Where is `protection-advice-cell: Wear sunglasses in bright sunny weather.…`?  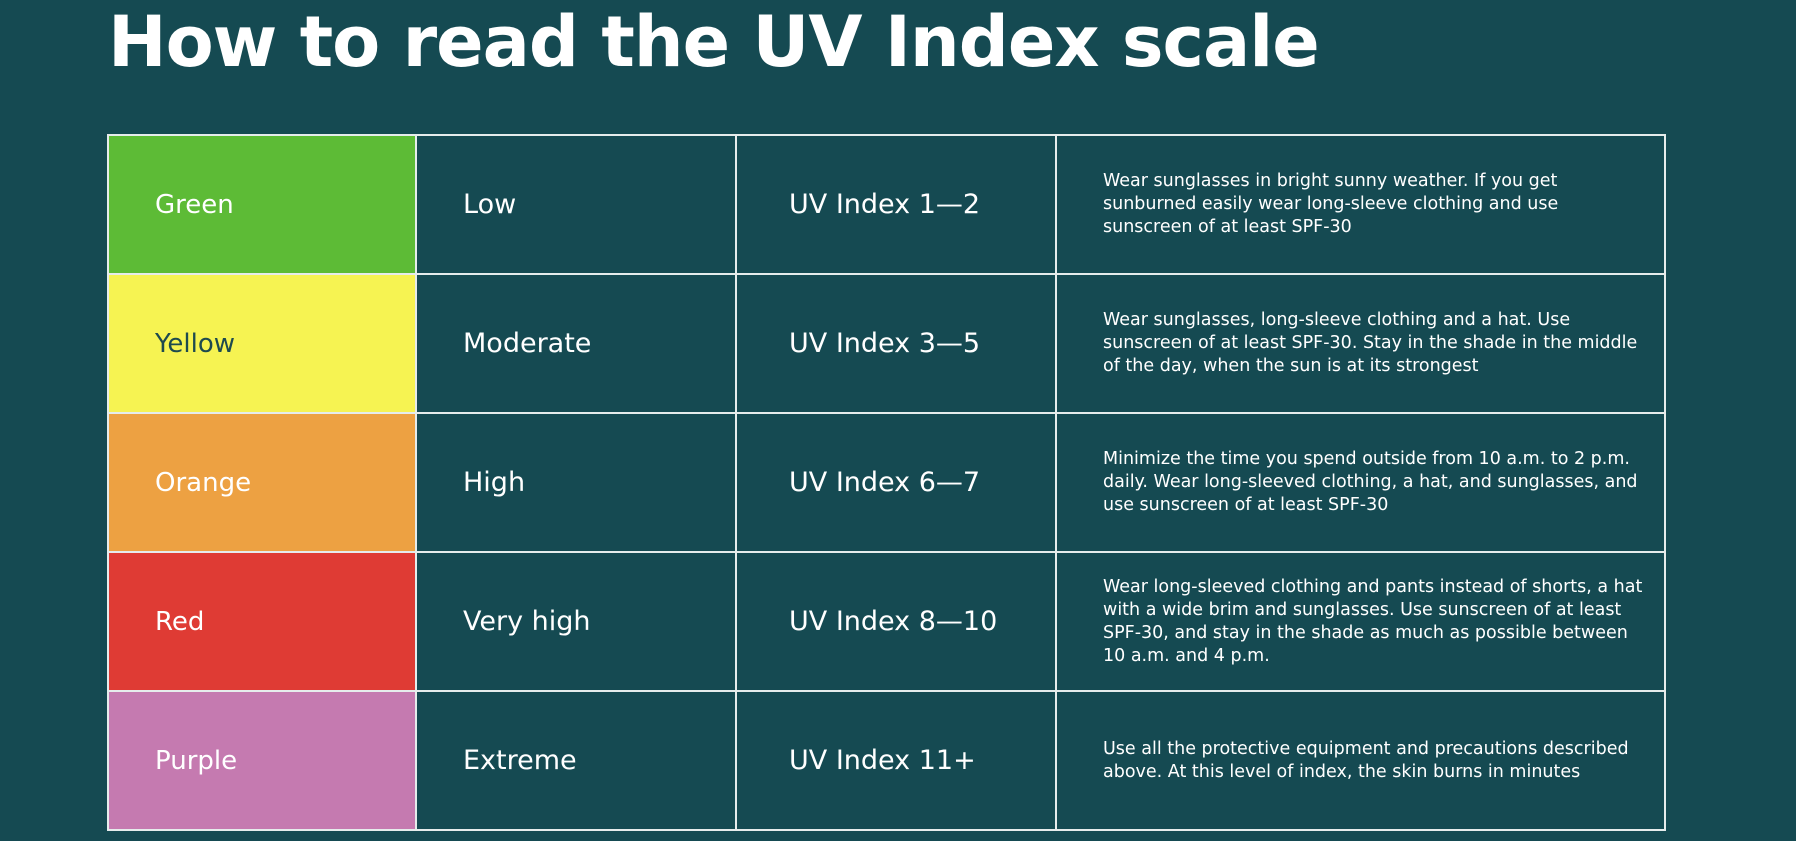
protection-advice-cell: Wear sunglasses in bright sunny weather.… is located at coordinates (1360, 204).